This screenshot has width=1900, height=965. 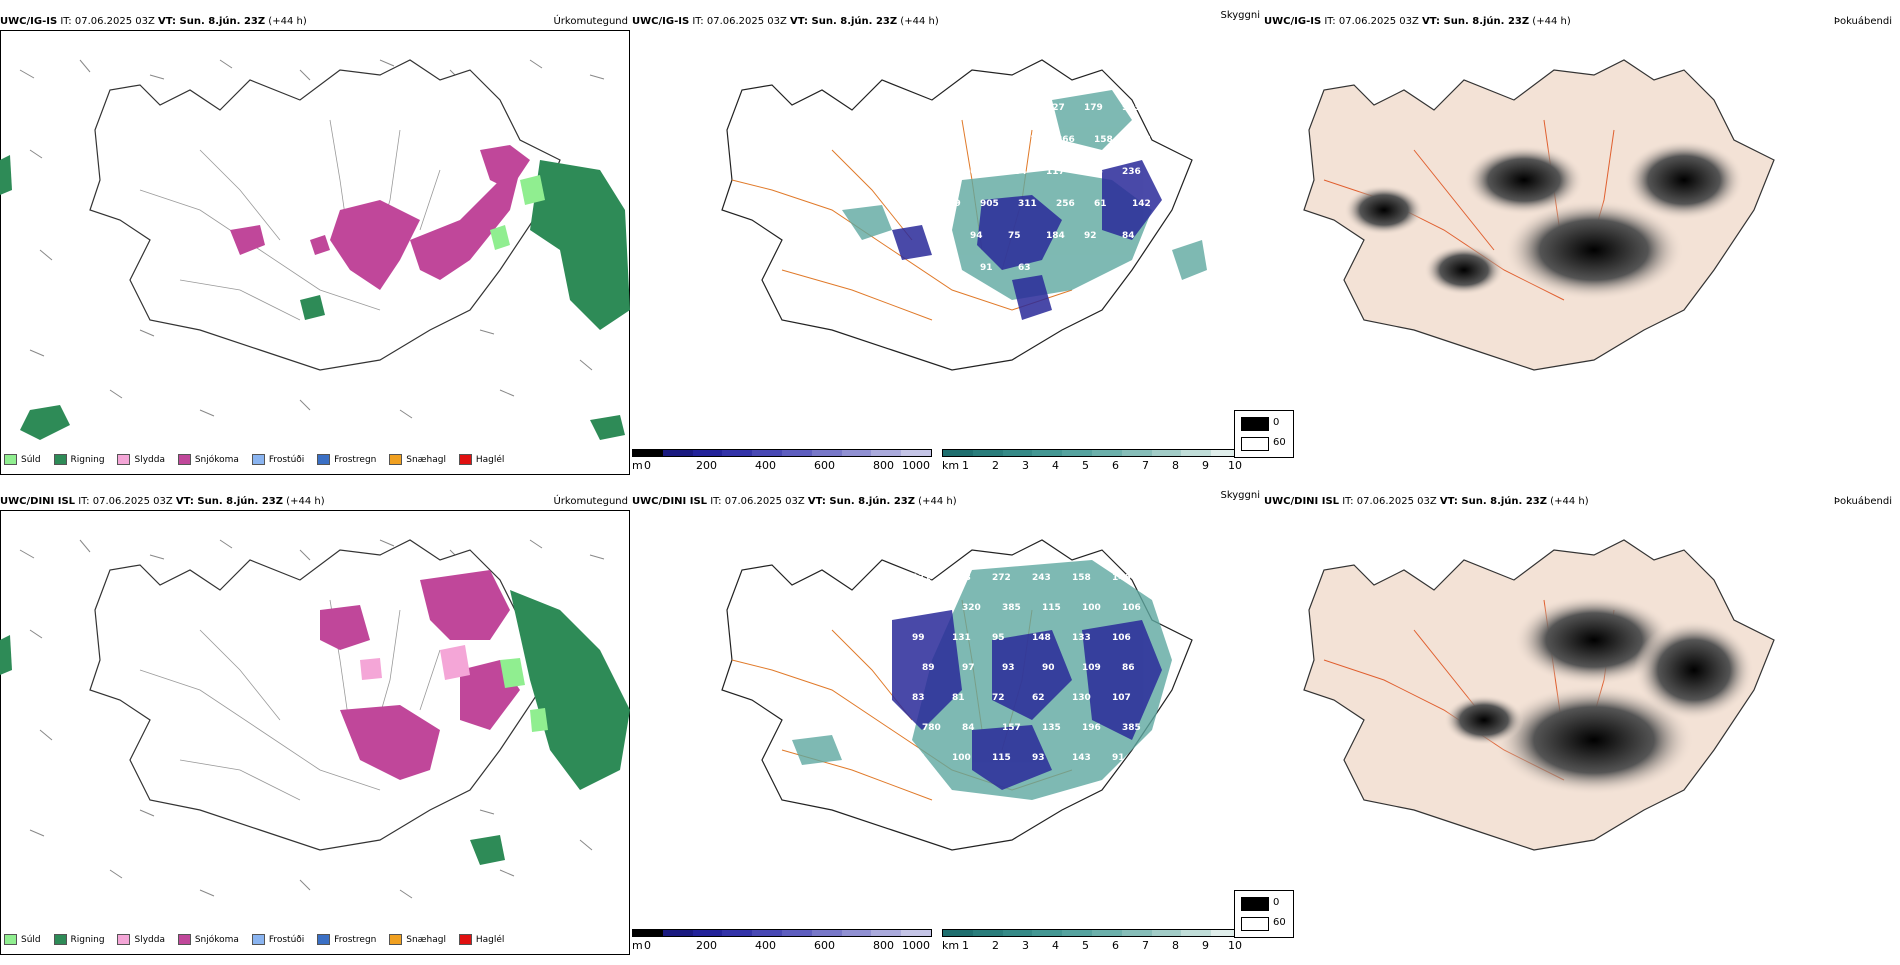 What do you see at coordinates (976, 236) in the screenshot?
I see `cloudbase-label: 94` at bounding box center [976, 236].